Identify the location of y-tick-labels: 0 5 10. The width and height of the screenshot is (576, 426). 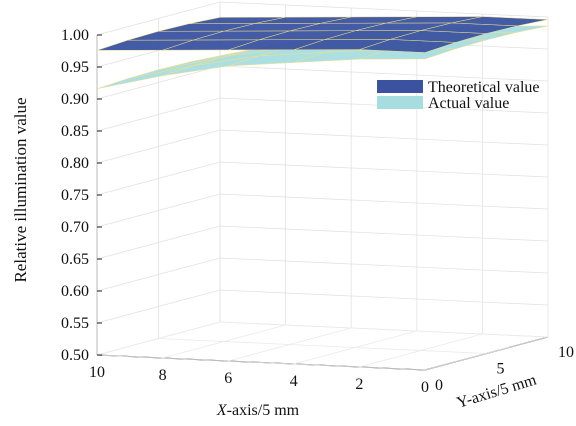
(504, 369).